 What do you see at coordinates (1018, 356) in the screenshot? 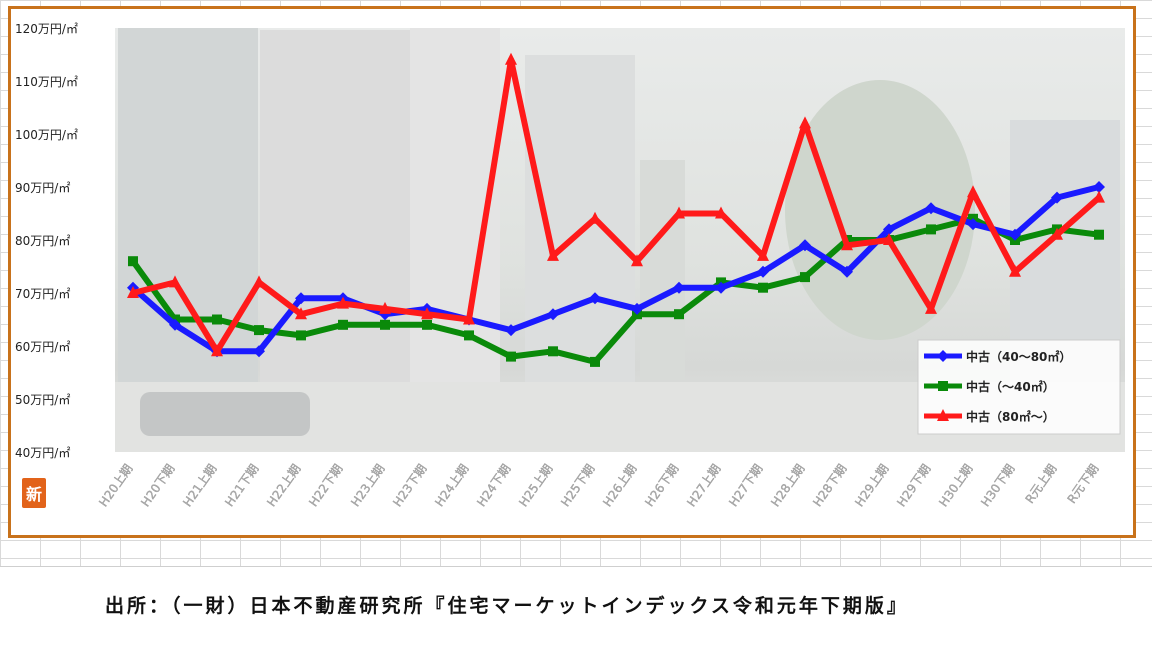
I see `legend-label: 中古（40～80㎡）` at bounding box center [1018, 356].